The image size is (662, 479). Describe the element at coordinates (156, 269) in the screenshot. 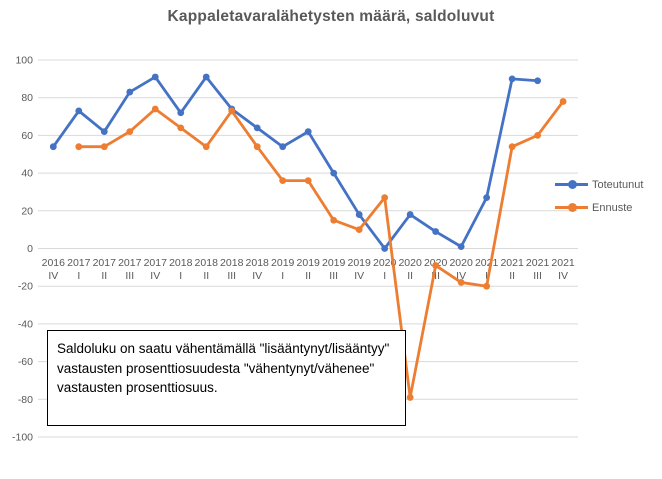

I see `x-tick-label: 2017 IV` at that location.